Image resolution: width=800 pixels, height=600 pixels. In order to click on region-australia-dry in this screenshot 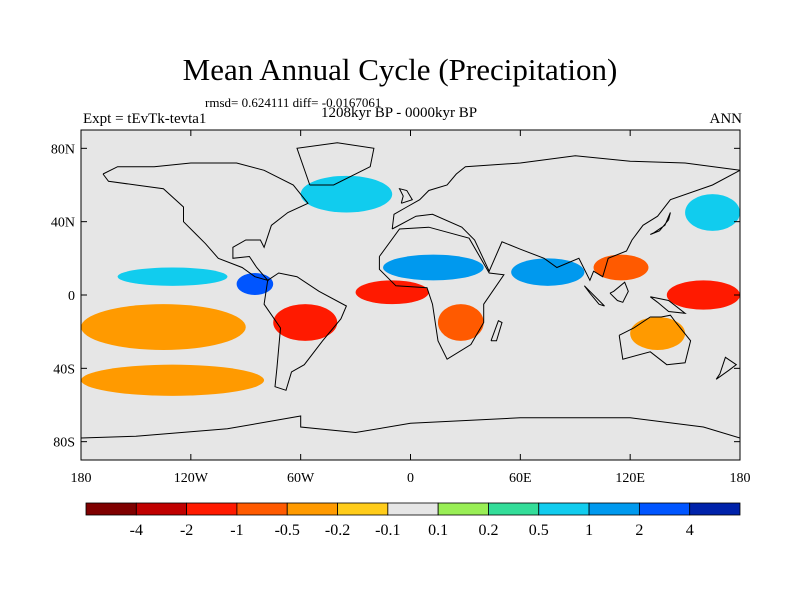, I will do `click(658, 333)`.